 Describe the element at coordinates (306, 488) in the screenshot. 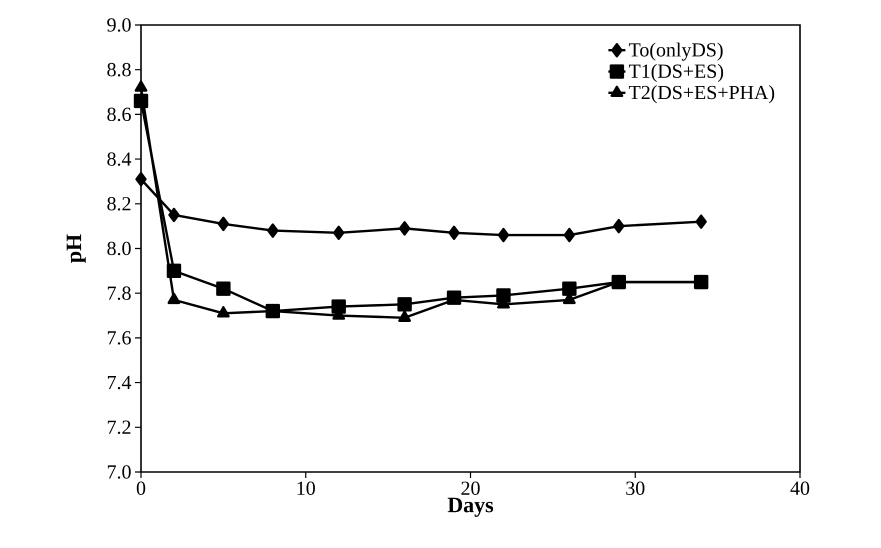

I see `x-tick-label: 10` at that location.